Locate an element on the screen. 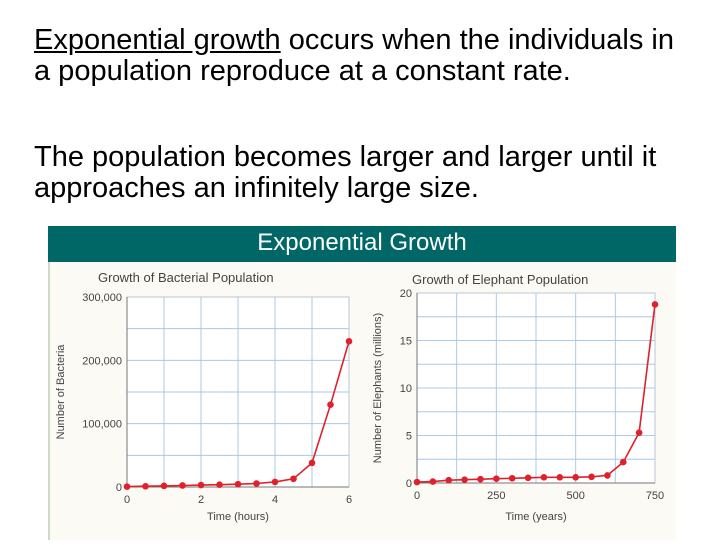 The image size is (720, 545). x-tick-label: 2 is located at coordinates (201, 500).